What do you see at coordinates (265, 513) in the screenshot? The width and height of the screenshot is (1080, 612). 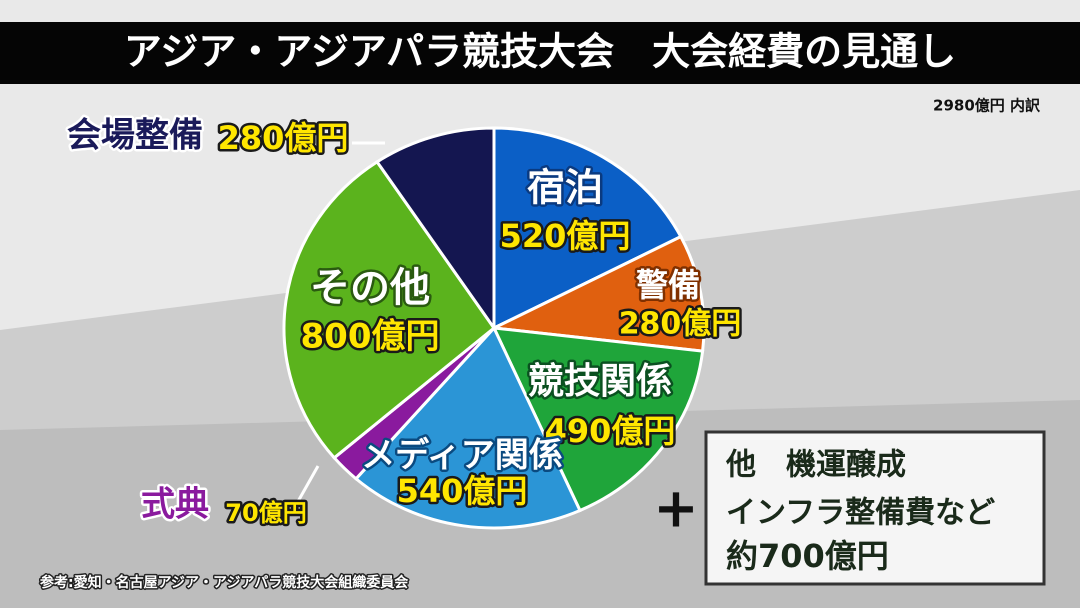 I see `value-label: 70億円` at bounding box center [265, 513].